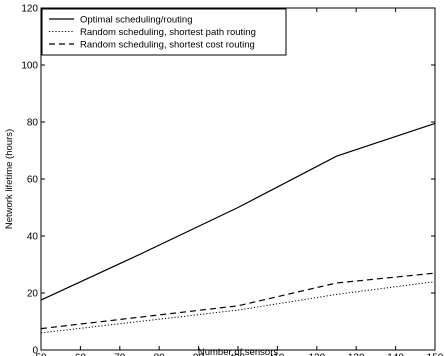 The width and height of the screenshot is (445, 356). Describe the element at coordinates (9, 179) in the screenshot. I see `y-axis-label: Network lifetime (hours)` at that location.